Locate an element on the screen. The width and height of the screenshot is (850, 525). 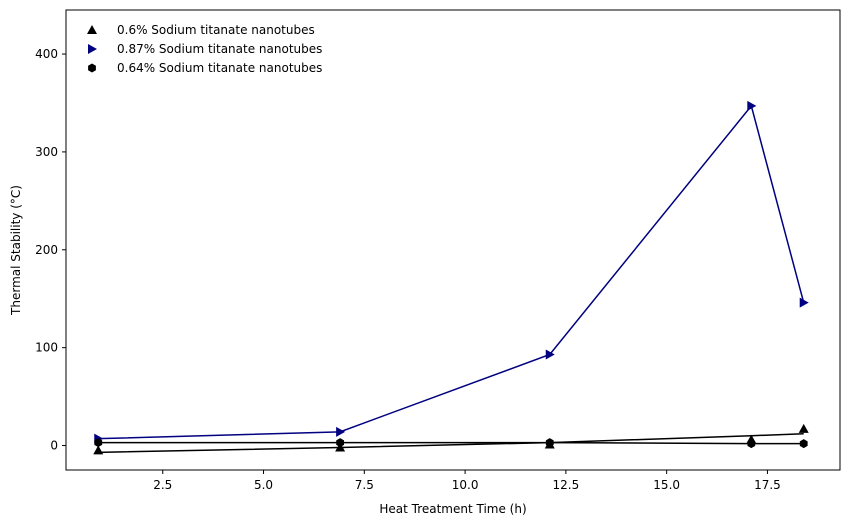
legend-label: 0.6% Sodium titanate nanotubes is located at coordinates (216, 30).